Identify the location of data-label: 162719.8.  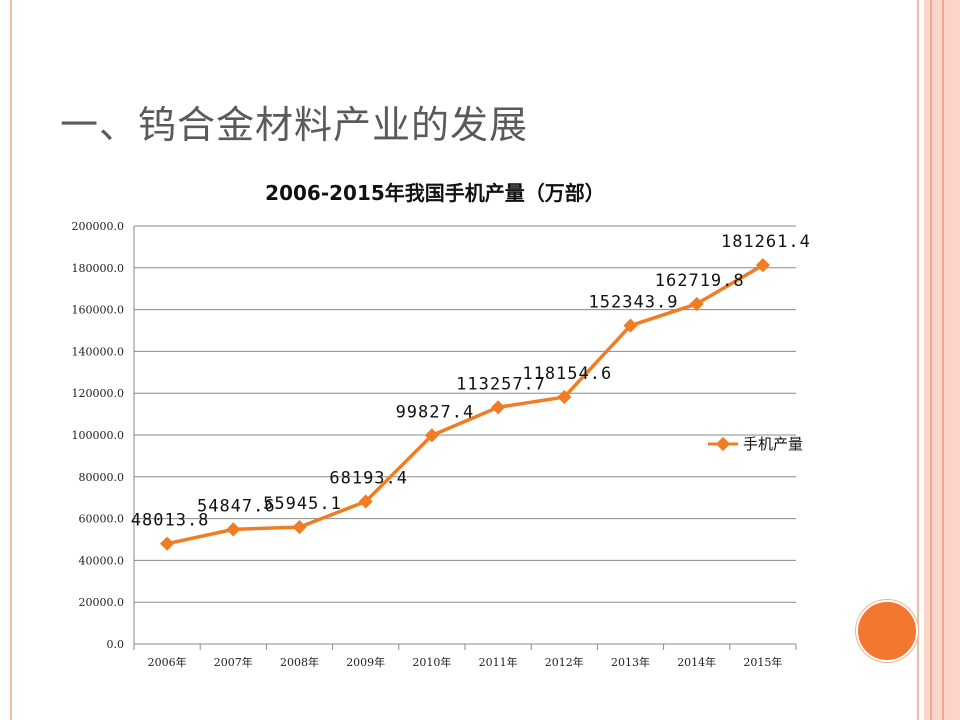
(700, 281).